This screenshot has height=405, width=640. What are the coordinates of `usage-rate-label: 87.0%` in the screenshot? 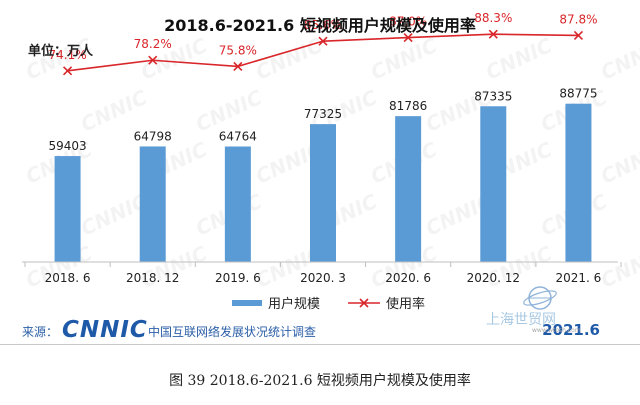 It's located at (408, 22).